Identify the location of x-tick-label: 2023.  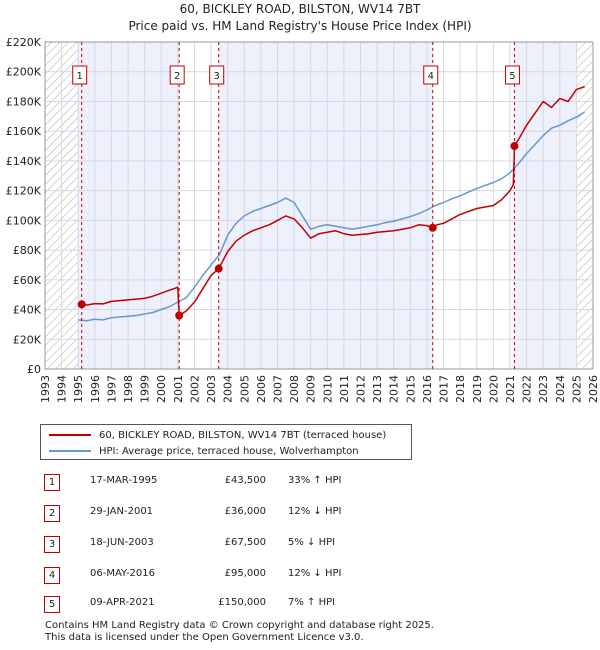
(543, 389).